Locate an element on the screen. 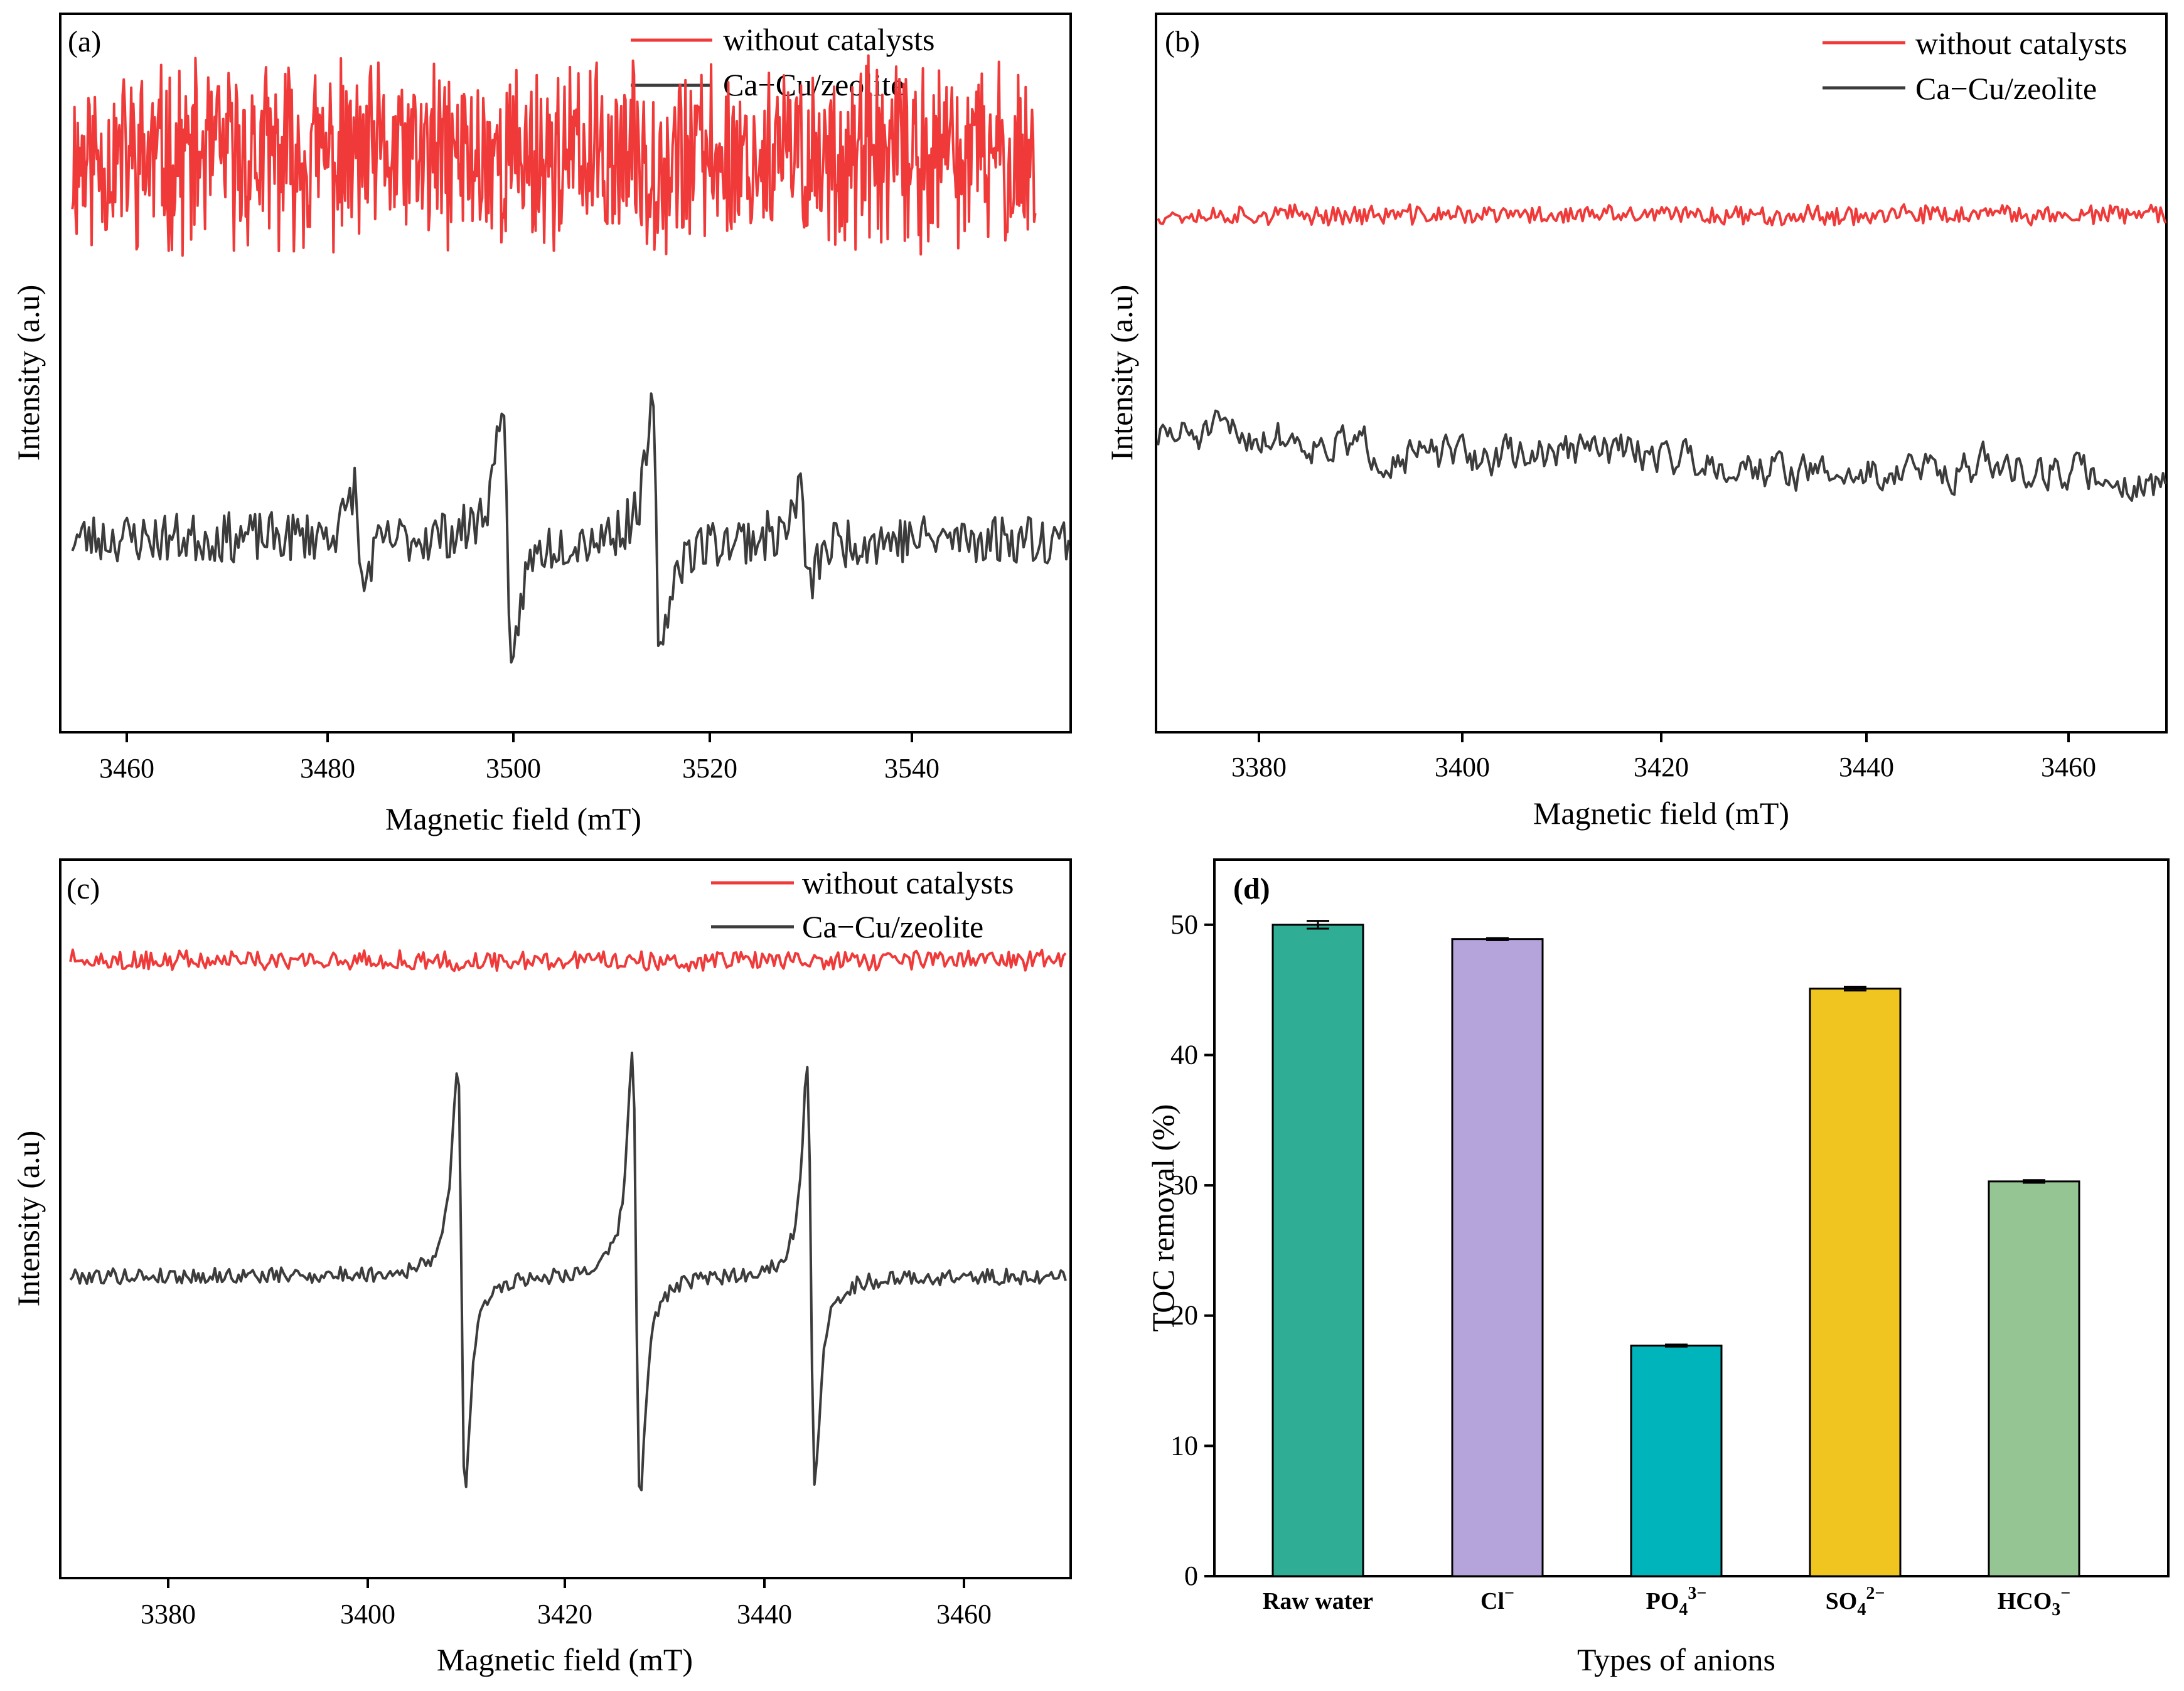  panel-a-xticks: 3460 3480 3500 3520 3540 is located at coordinates (519, 758).